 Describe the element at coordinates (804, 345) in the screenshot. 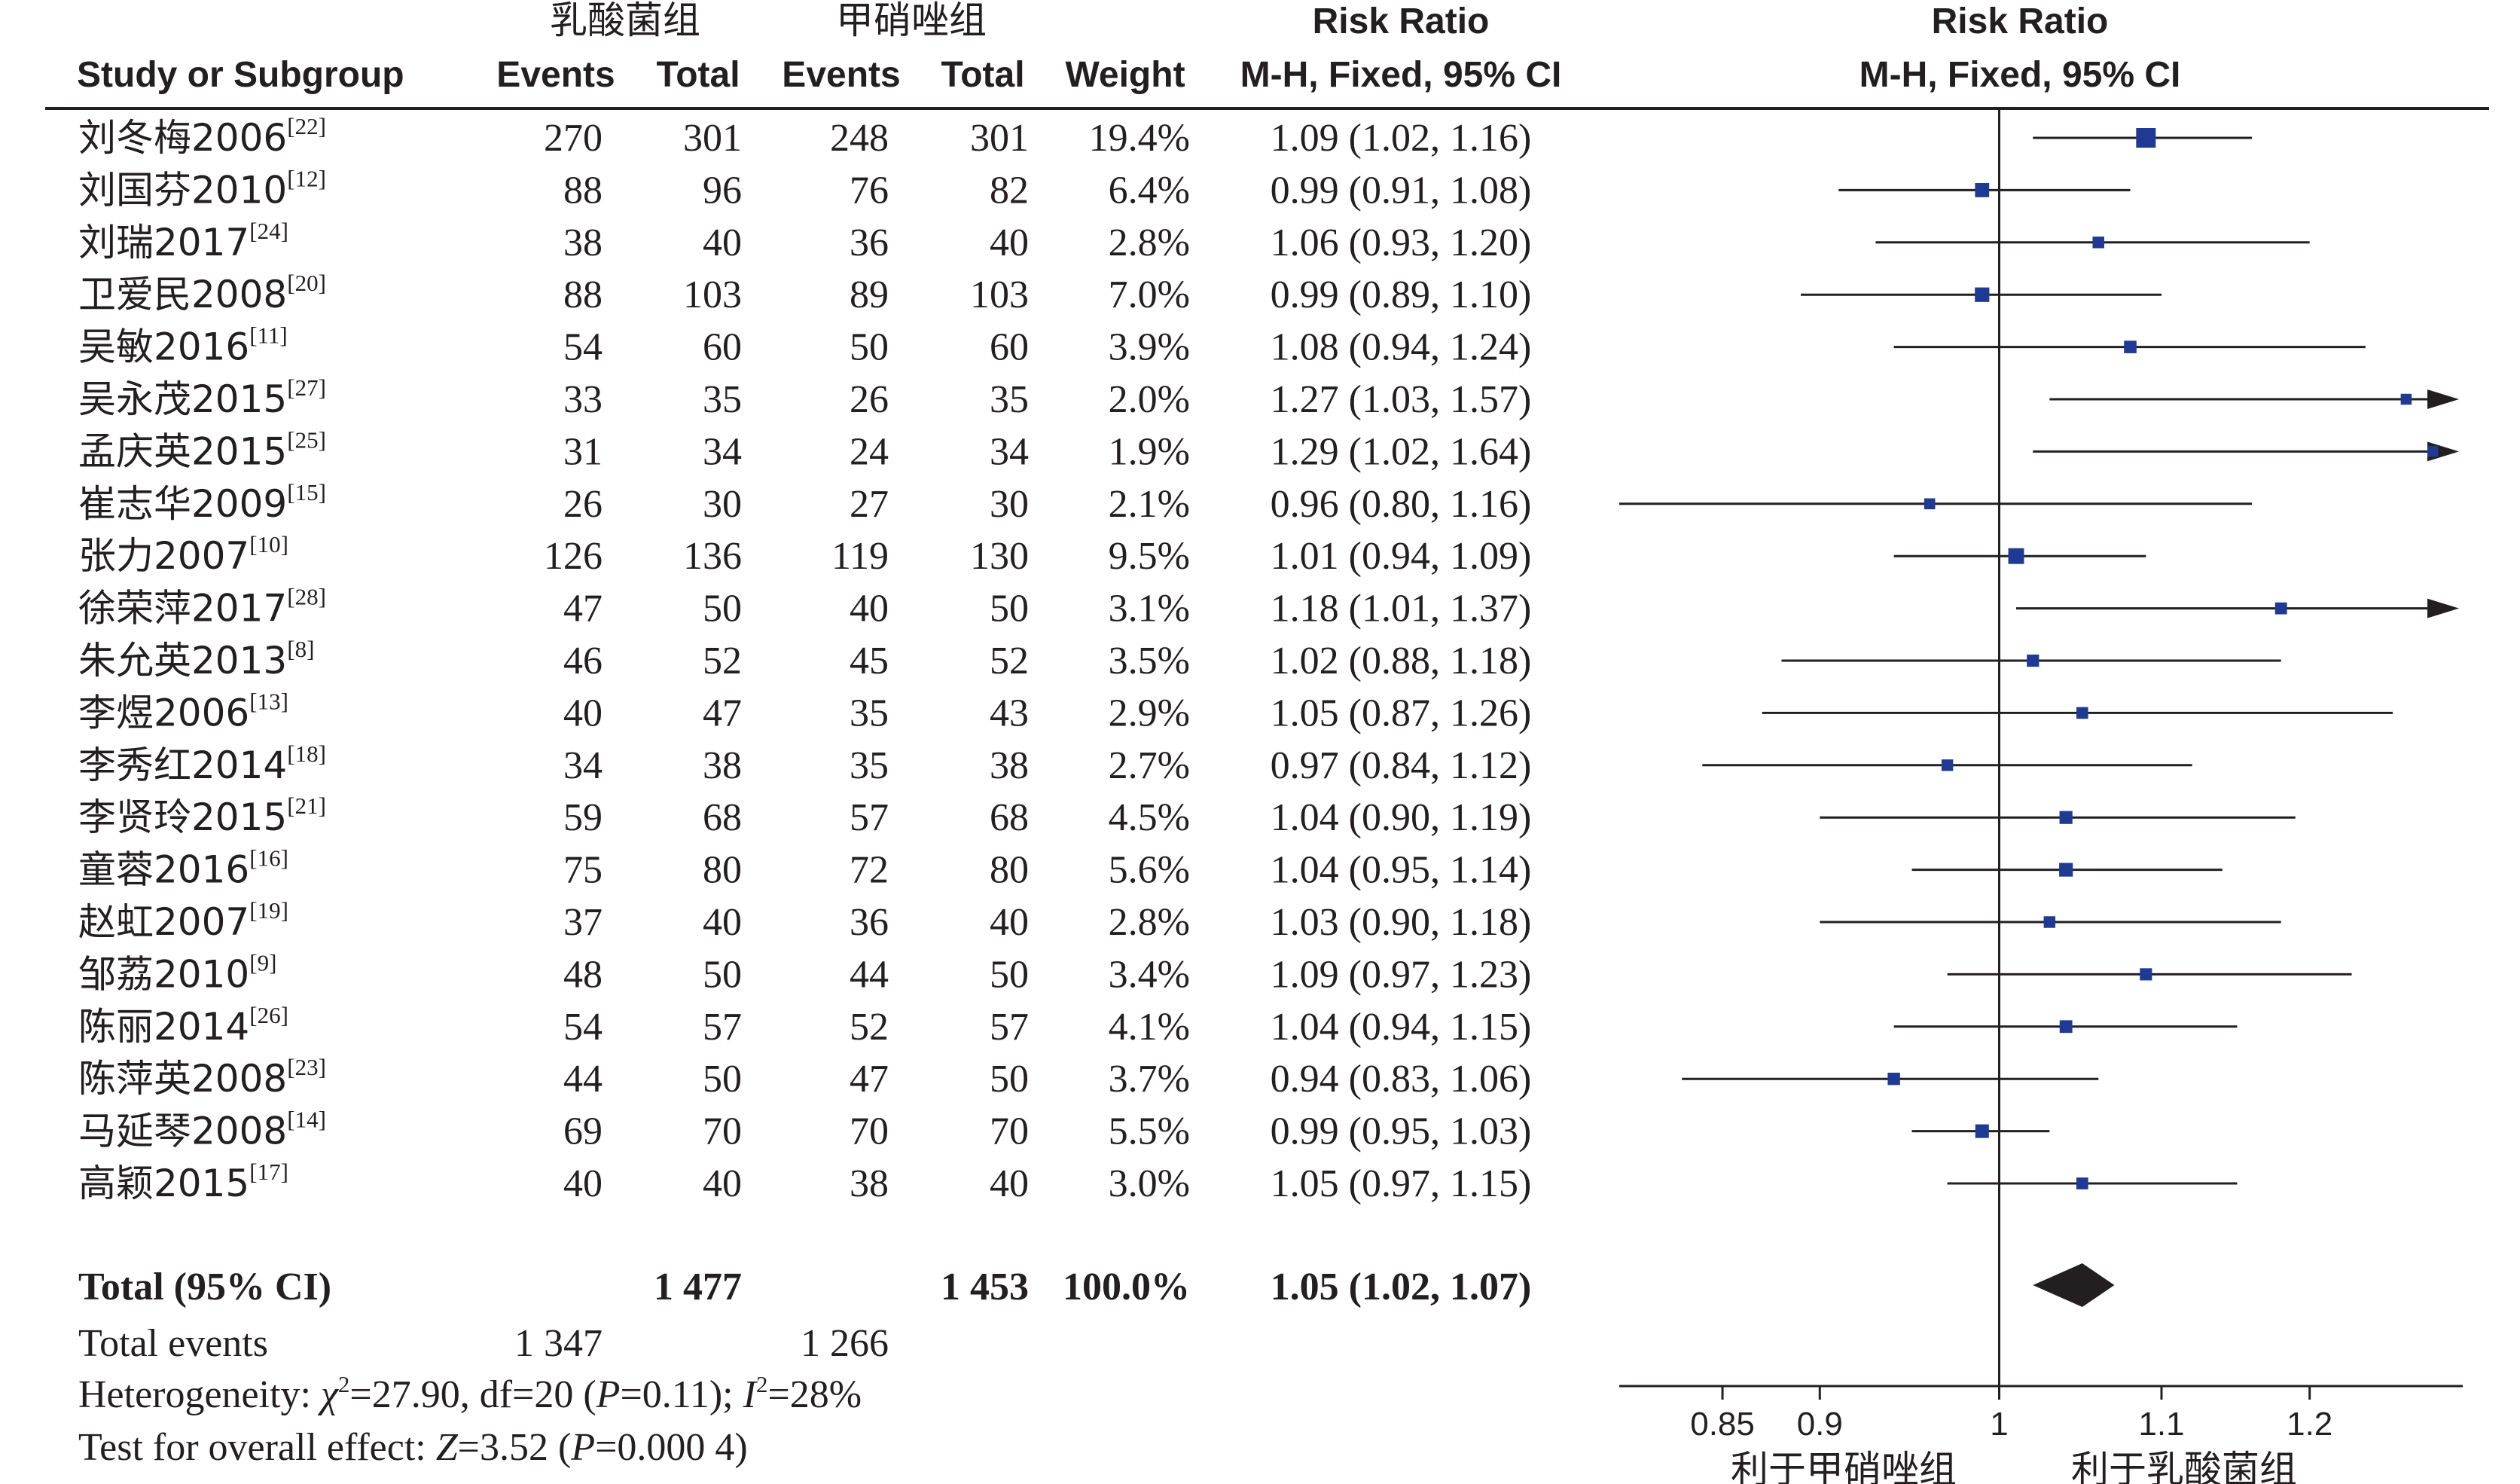

I see `table-row: 吴敏2016[11] 54 60 50 60 3.9% 1.08 (0.94, 1.24)` at that location.